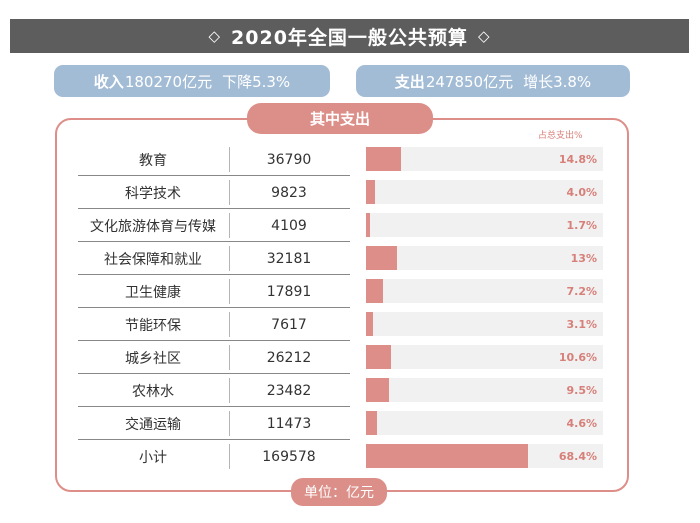 Image resolution: width=700 pixels, height=523 pixels. What do you see at coordinates (581, 192) in the screenshot?
I see `data-label: 4.0%` at bounding box center [581, 192].